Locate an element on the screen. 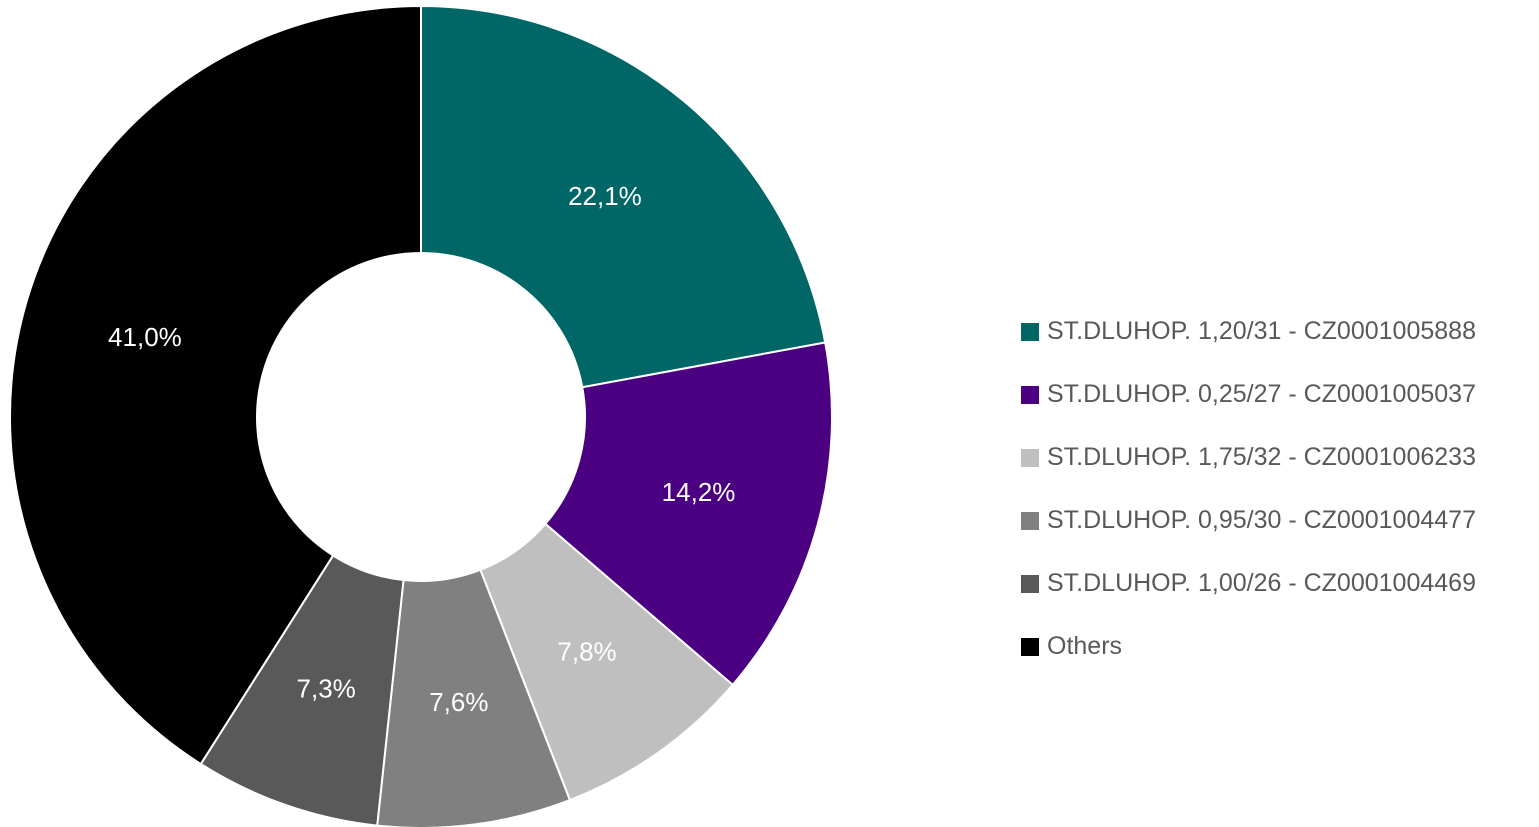 The height and width of the screenshot is (827, 1539). legend-item-2: ST.DLUHOP. 0,25/27 - CZ0001005037 is located at coordinates (1278, 394).